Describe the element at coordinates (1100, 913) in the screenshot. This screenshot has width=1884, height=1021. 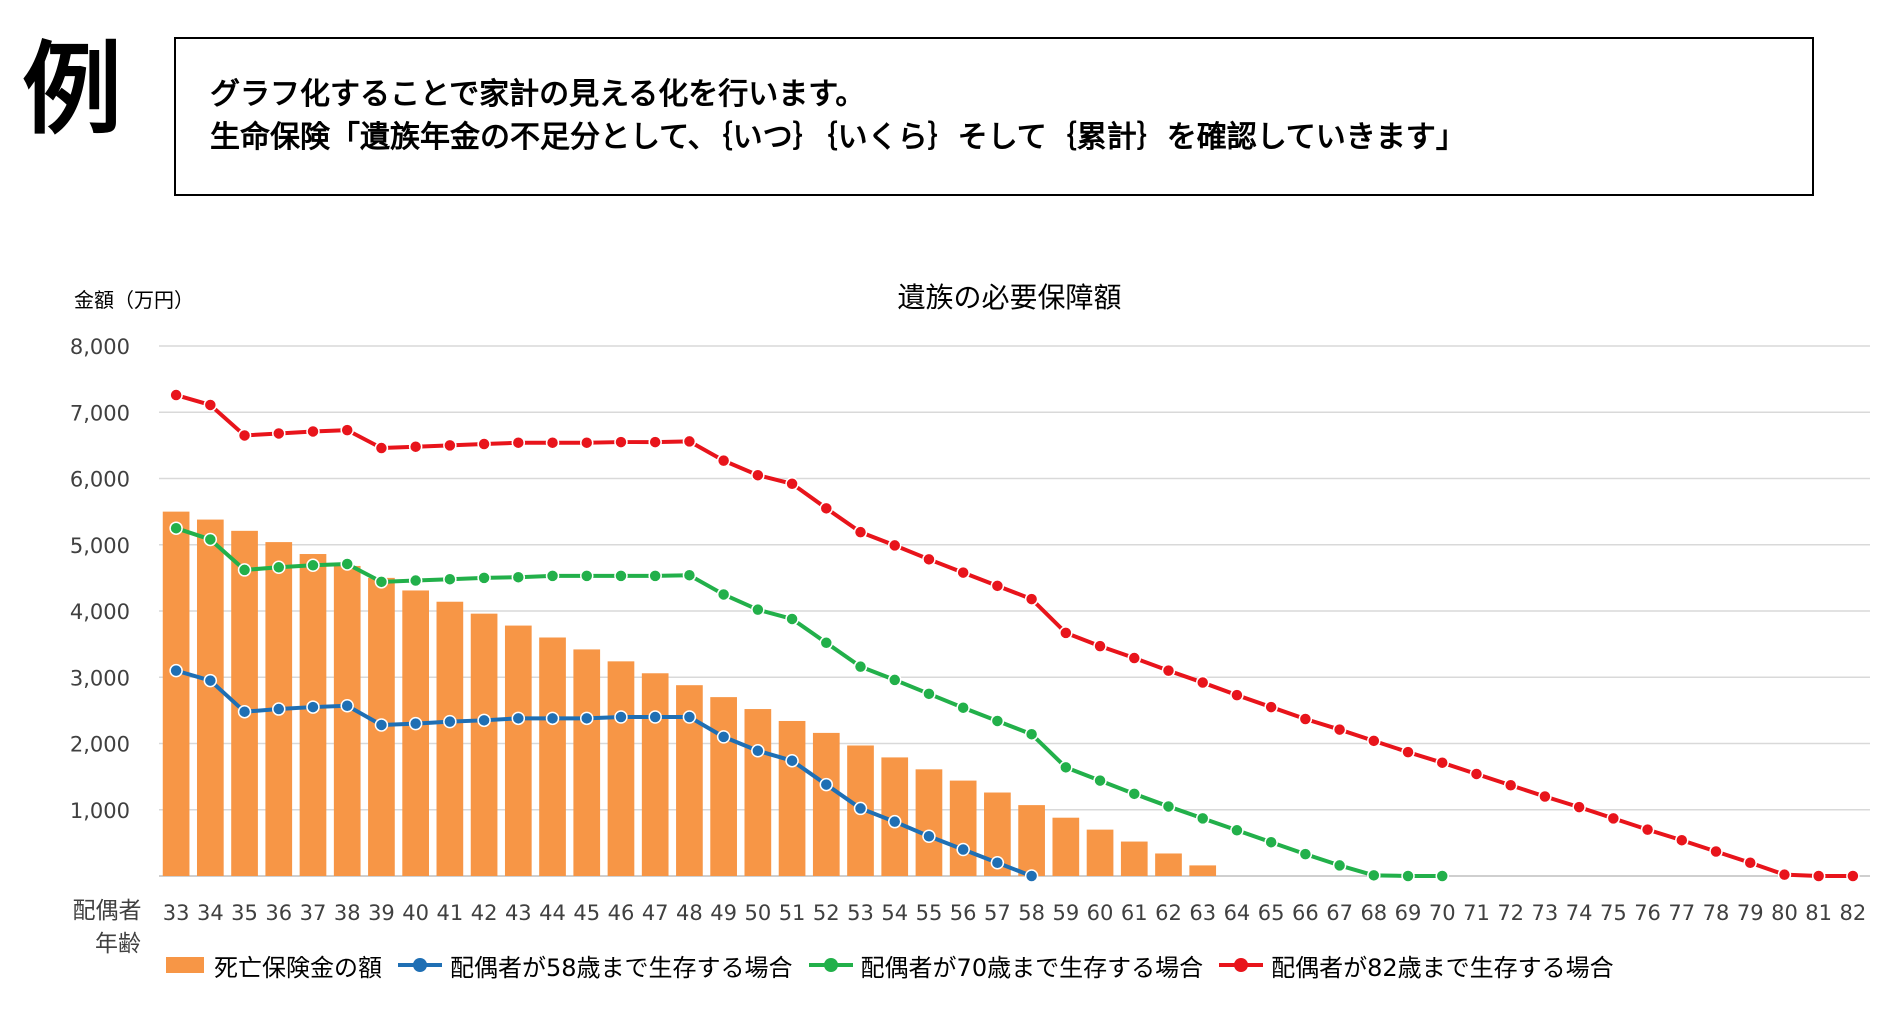
I see `x-tick-label: 60` at that location.